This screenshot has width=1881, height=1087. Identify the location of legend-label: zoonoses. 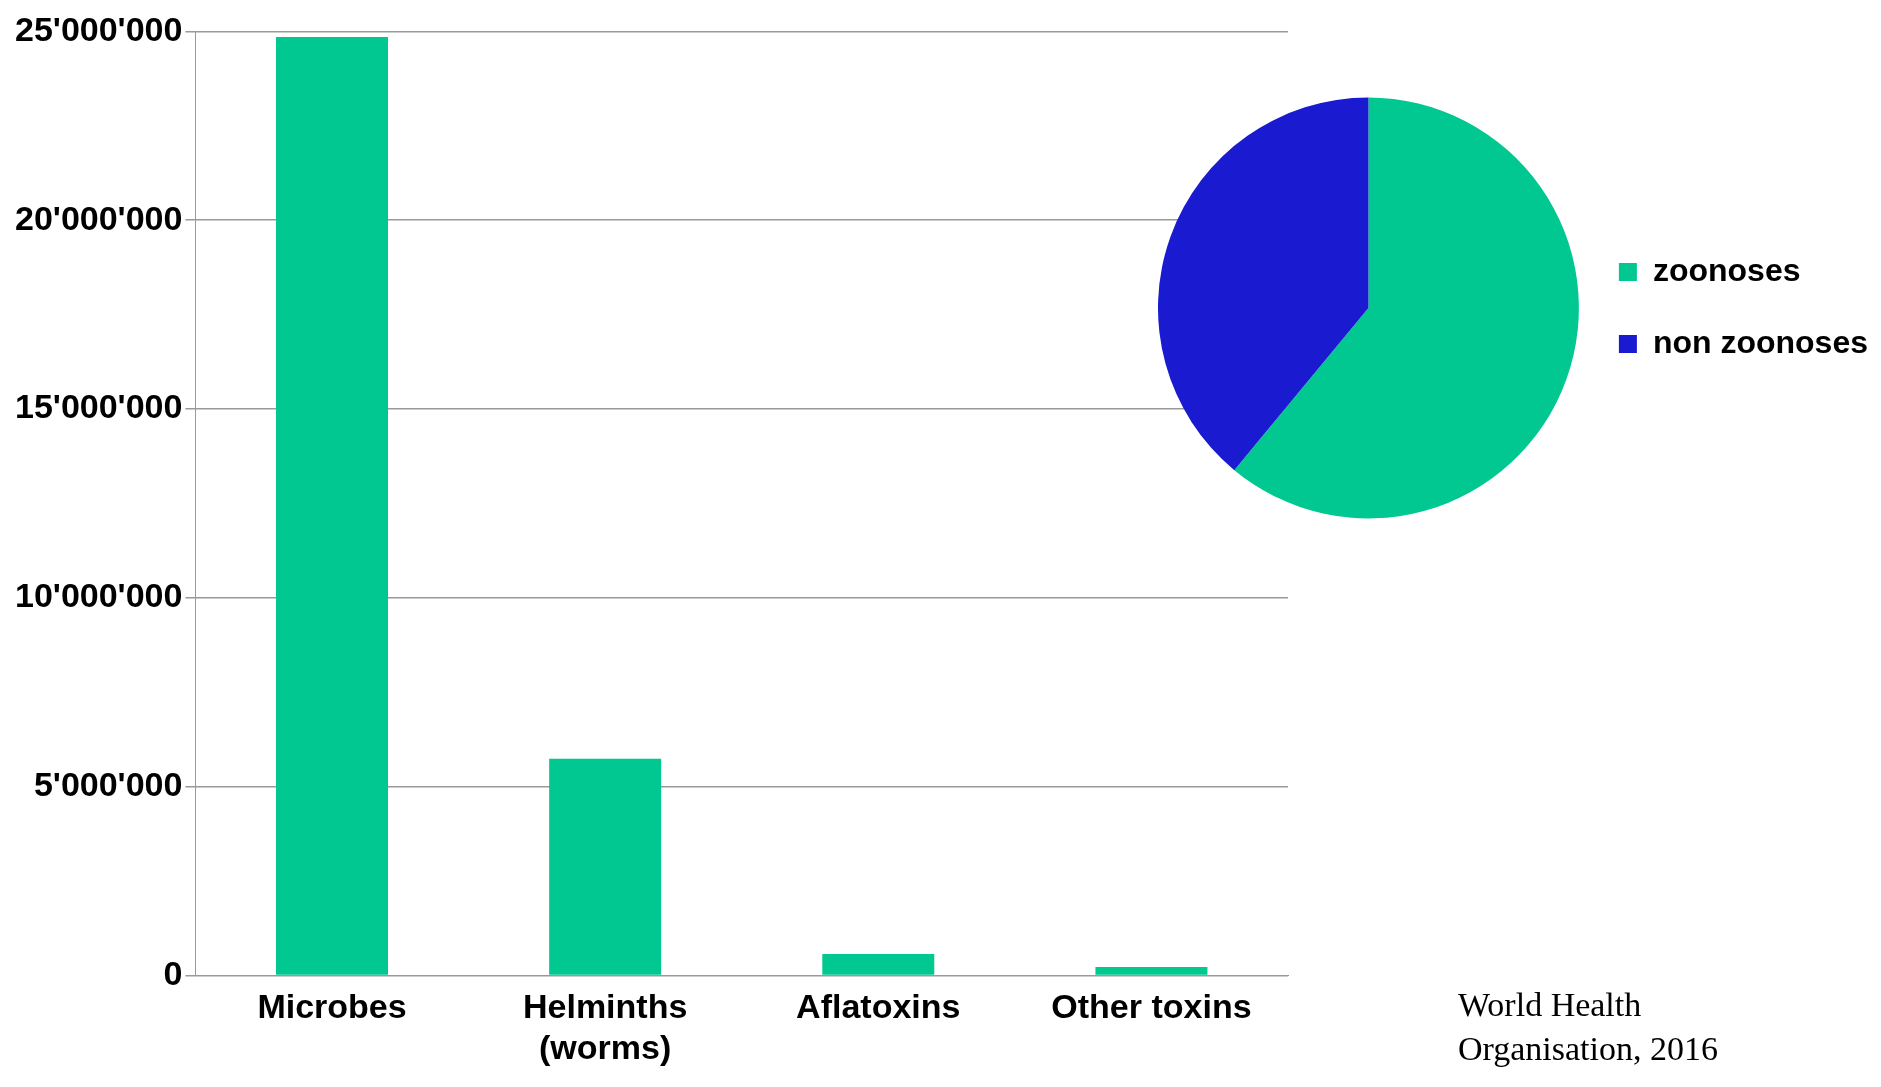
(1726, 269).